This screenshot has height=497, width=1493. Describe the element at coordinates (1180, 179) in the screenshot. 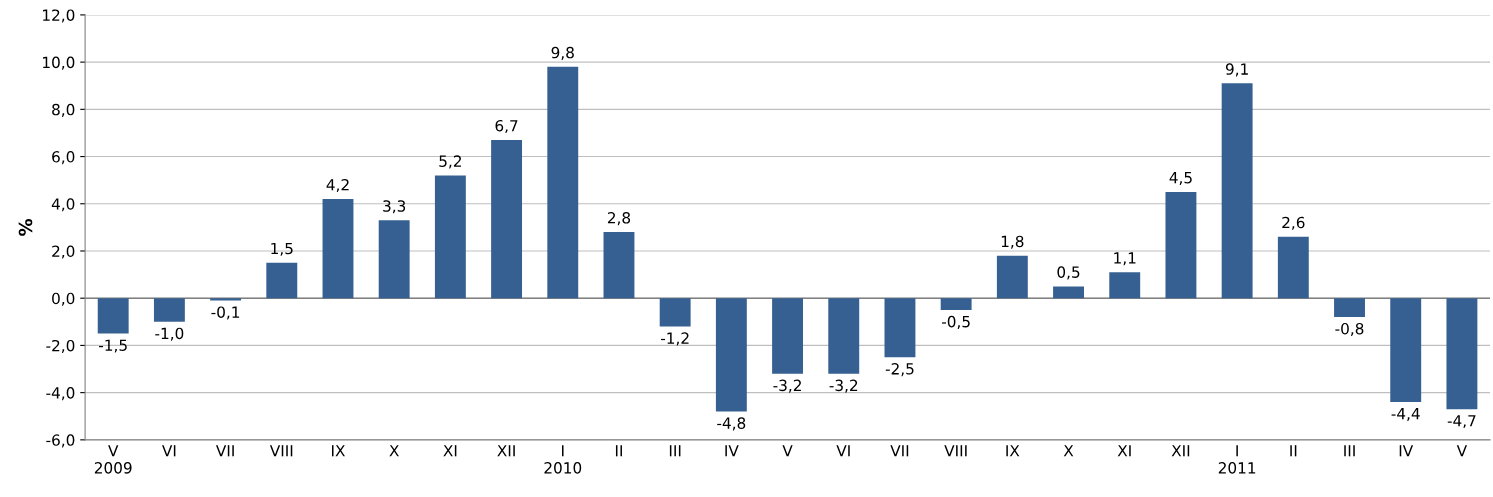

I see `data-label: 4,5` at that location.